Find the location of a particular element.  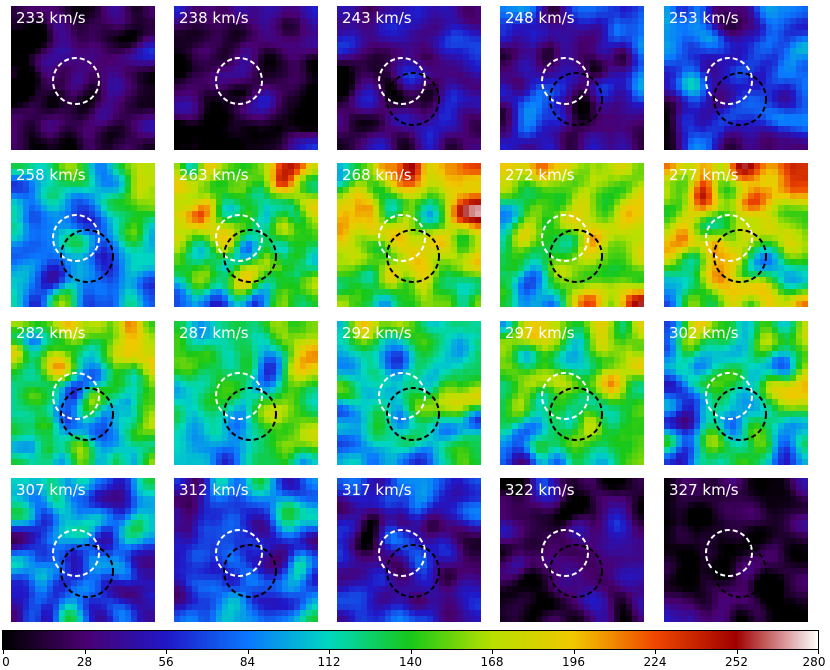

channel-panel: 322 km/s is located at coordinates (572, 550).